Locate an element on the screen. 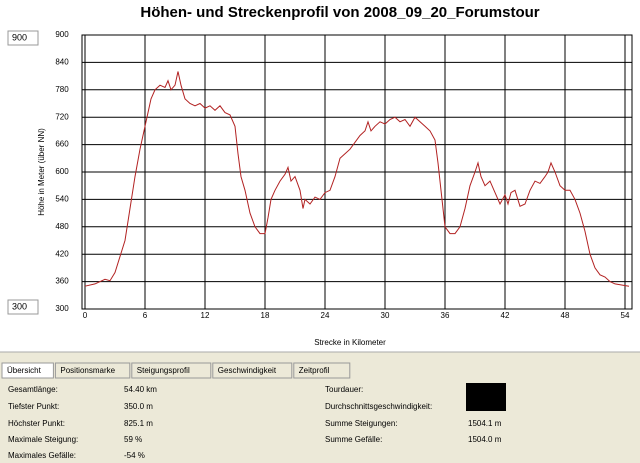 The width and height of the screenshot is (640, 463). x-tick-label: 0 is located at coordinates (85, 315).